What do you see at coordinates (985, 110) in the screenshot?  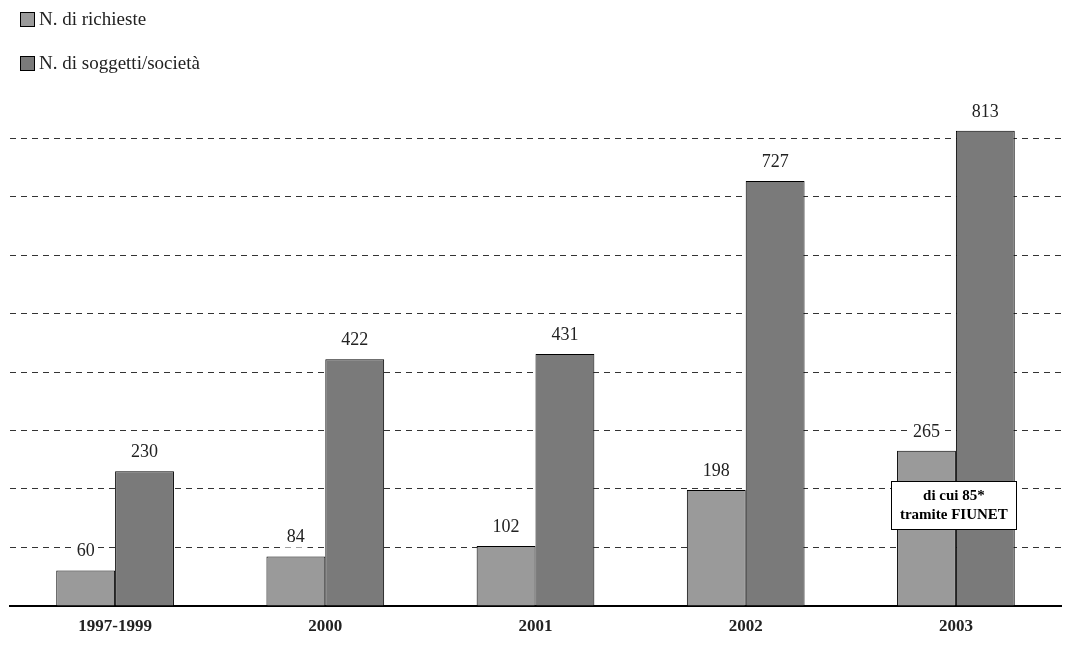 I see `data-label: 813` at bounding box center [985, 110].